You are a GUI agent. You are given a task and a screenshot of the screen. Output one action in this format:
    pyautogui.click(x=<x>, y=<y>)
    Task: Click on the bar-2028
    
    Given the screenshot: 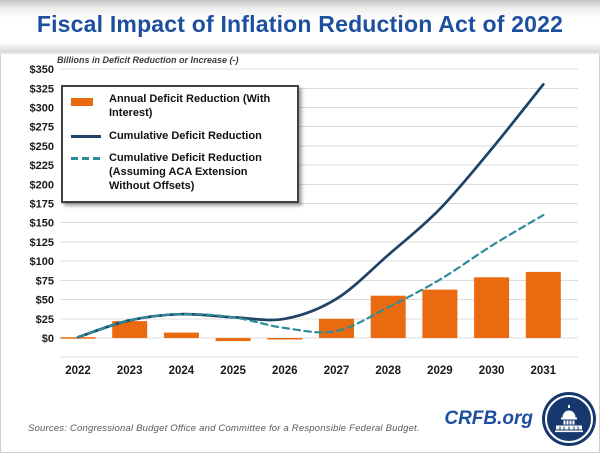 What is the action you would take?
    pyautogui.click(x=388, y=316)
    